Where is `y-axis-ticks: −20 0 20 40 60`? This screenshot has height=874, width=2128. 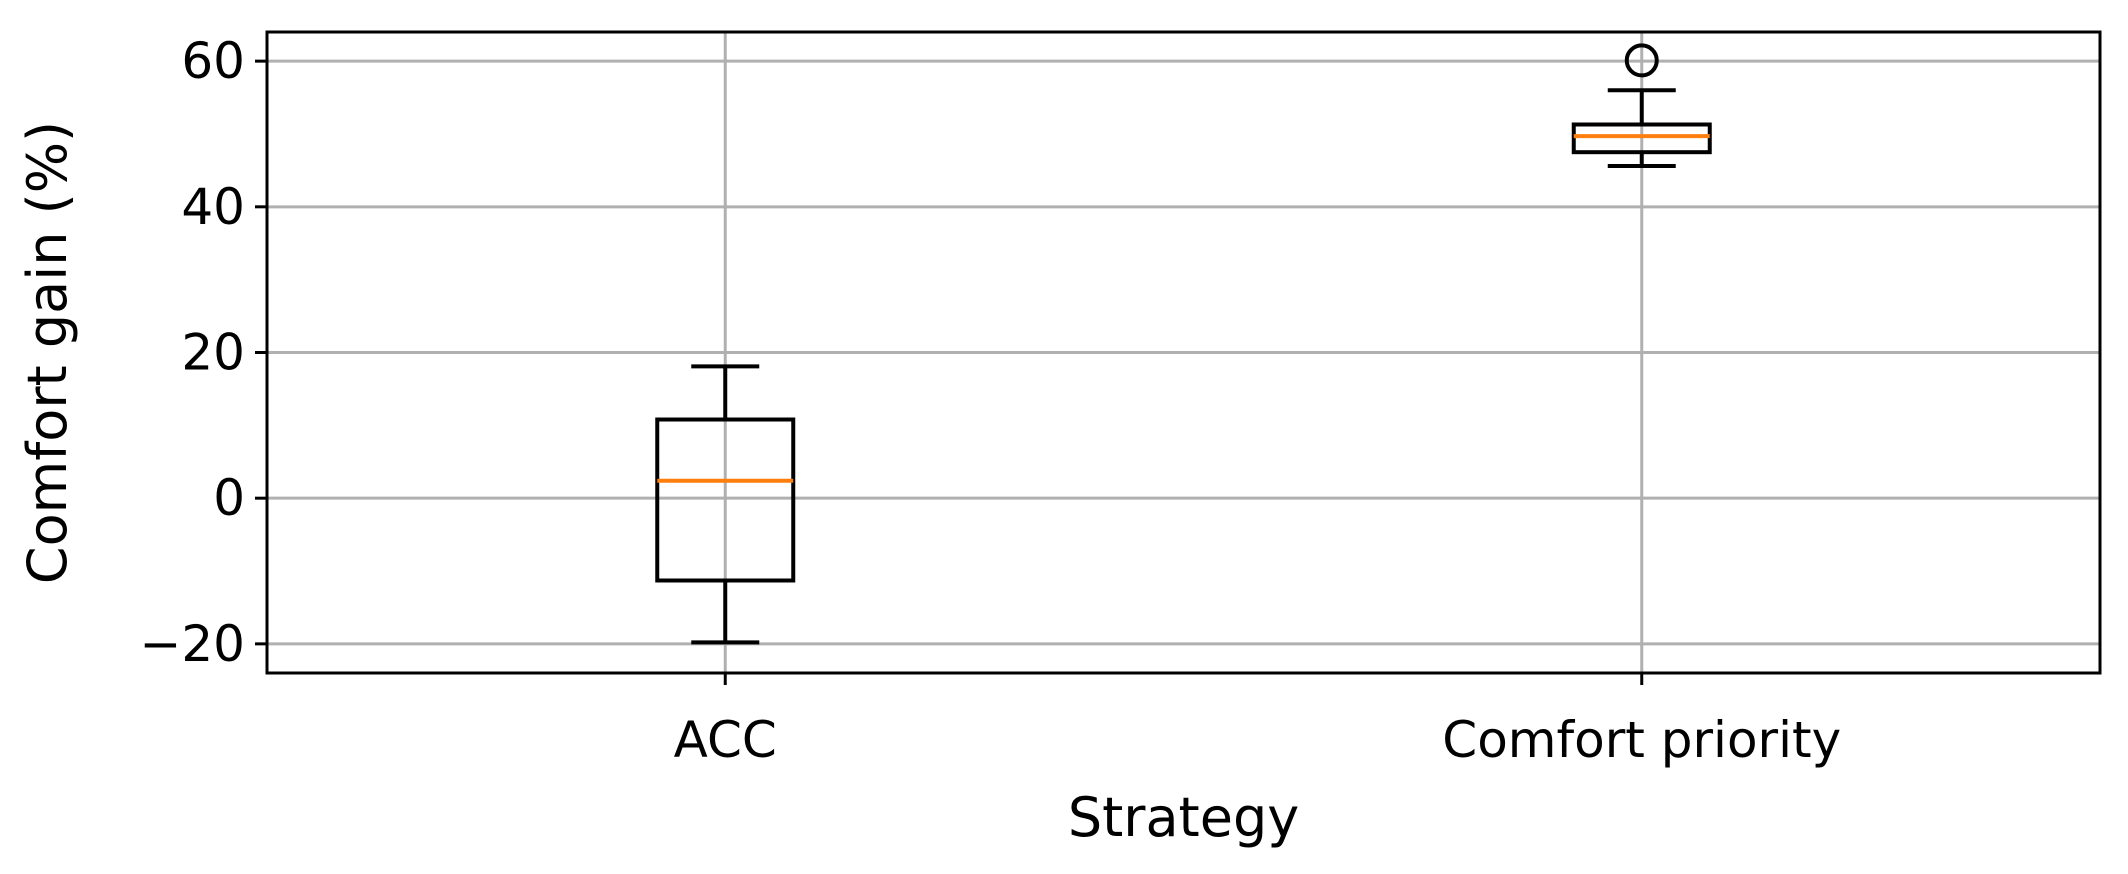 y-axis-ticks: −20 0 20 40 60 is located at coordinates (203, 352).